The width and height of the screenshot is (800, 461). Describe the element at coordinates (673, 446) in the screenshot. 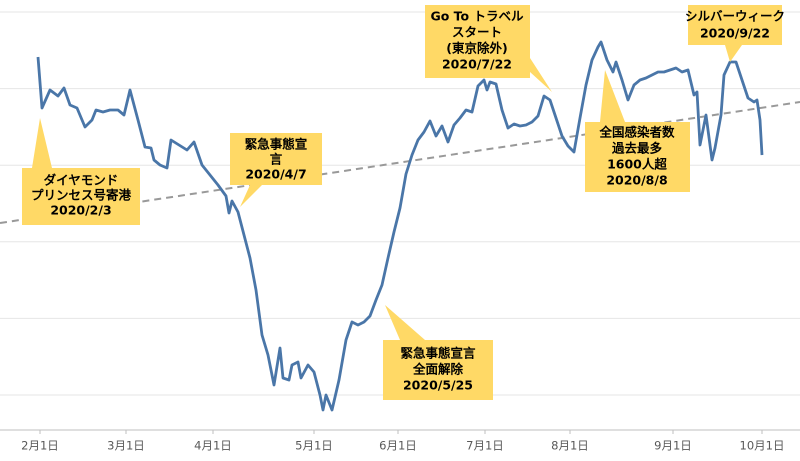

I see `x-tick-label: 9月1日` at that location.